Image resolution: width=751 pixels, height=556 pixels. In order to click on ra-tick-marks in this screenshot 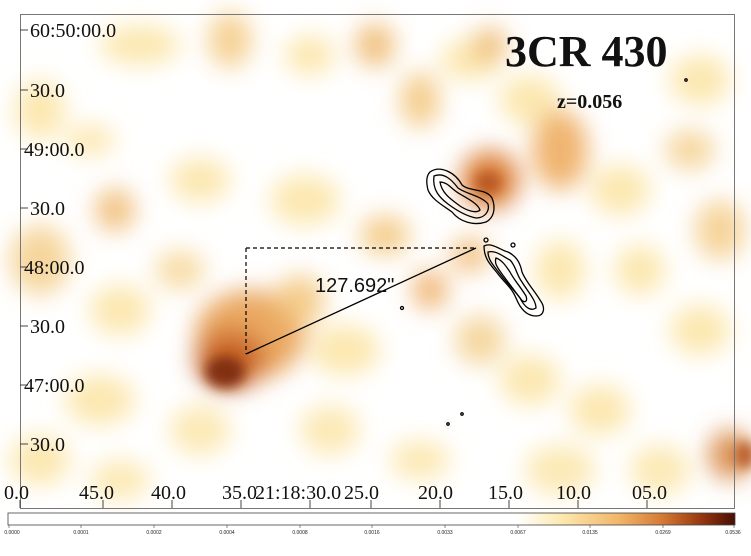, I will do `click(333, 504)`.